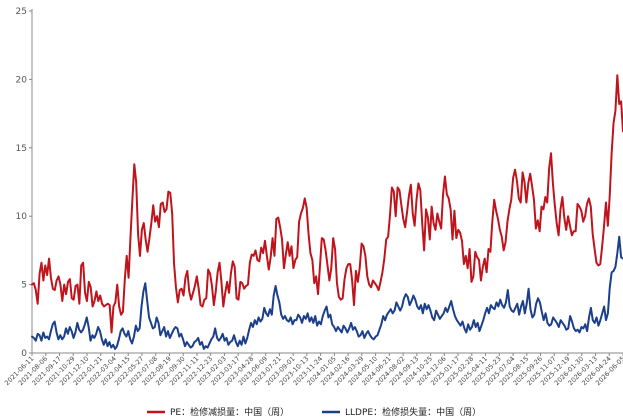 The width and height of the screenshot is (623, 419). I want to click on y-tick-label: 25, so click(21, 12).